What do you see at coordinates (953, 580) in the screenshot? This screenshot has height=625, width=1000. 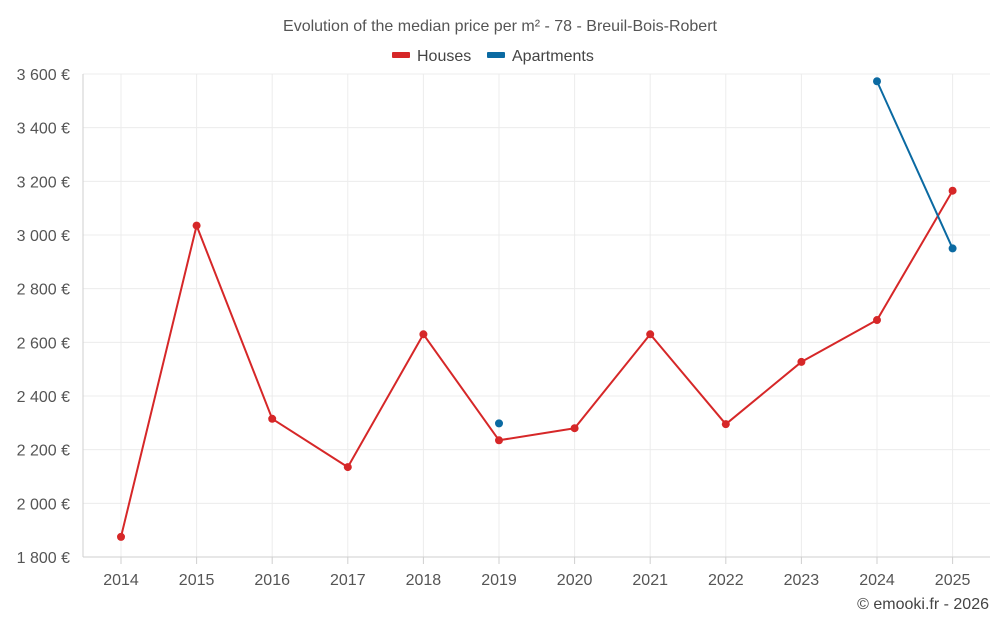 I see `x-tick-label: 2025` at bounding box center [953, 580].